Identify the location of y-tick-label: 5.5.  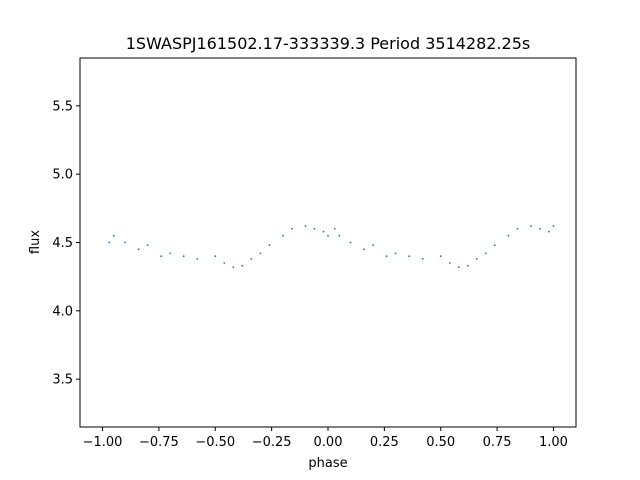
(62, 106).